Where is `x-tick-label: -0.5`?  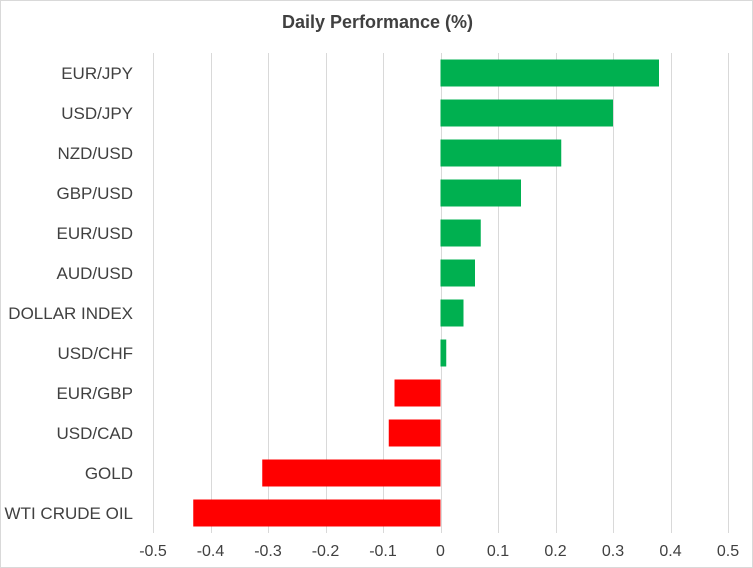 x-tick-label: -0.5 is located at coordinates (153, 551).